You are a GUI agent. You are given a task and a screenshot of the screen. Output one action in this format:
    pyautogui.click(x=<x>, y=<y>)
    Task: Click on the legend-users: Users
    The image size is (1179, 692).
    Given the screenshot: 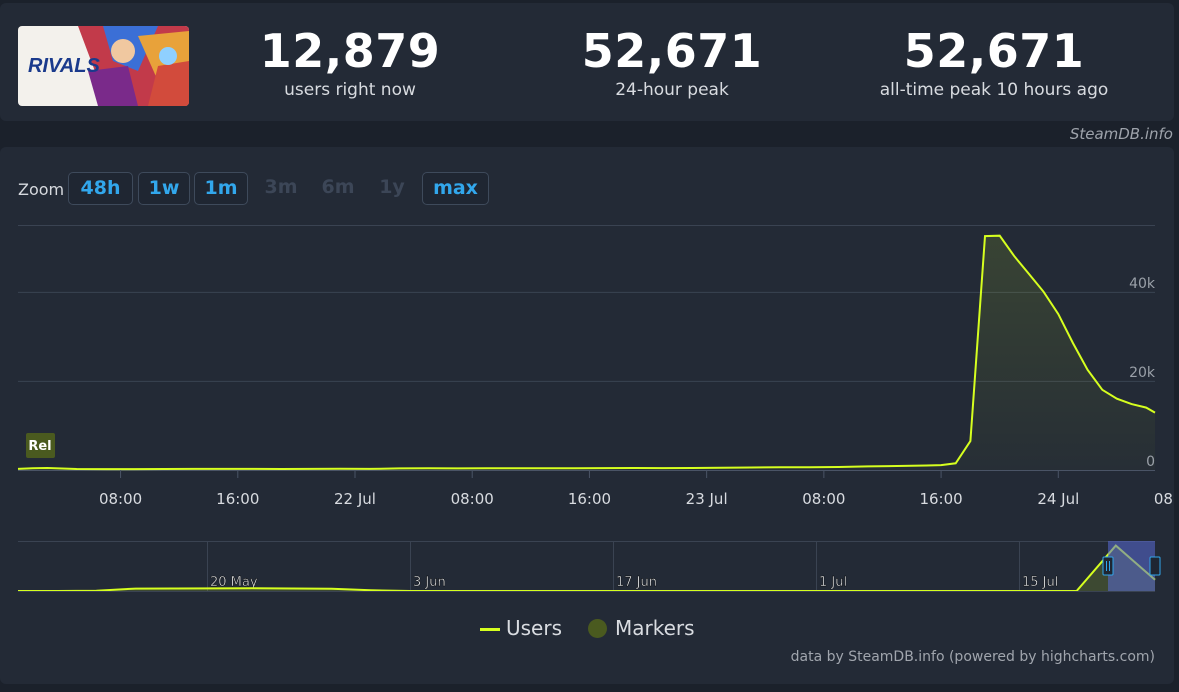 What is the action you would take?
    pyautogui.click(x=521, y=628)
    